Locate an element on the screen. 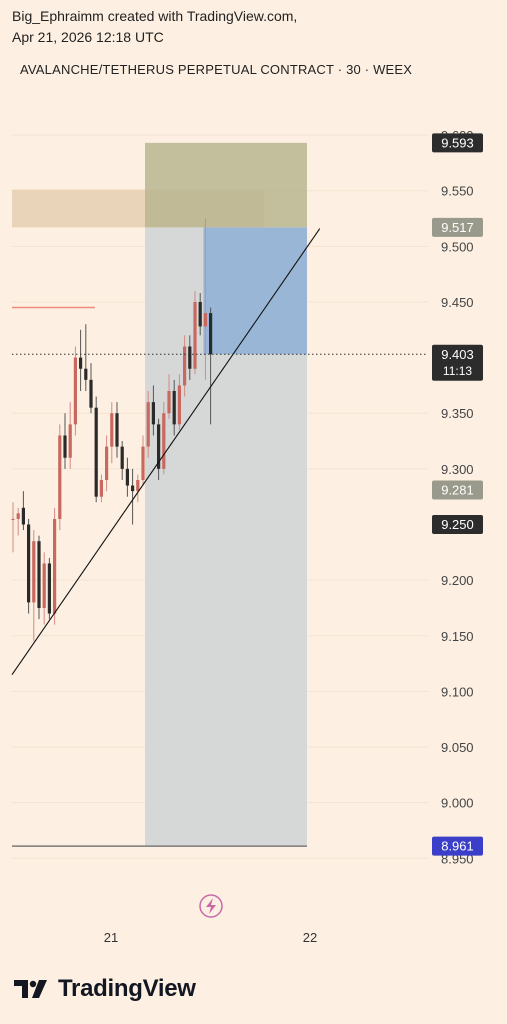  tradingview-logo-icon is located at coordinates (30, 989).